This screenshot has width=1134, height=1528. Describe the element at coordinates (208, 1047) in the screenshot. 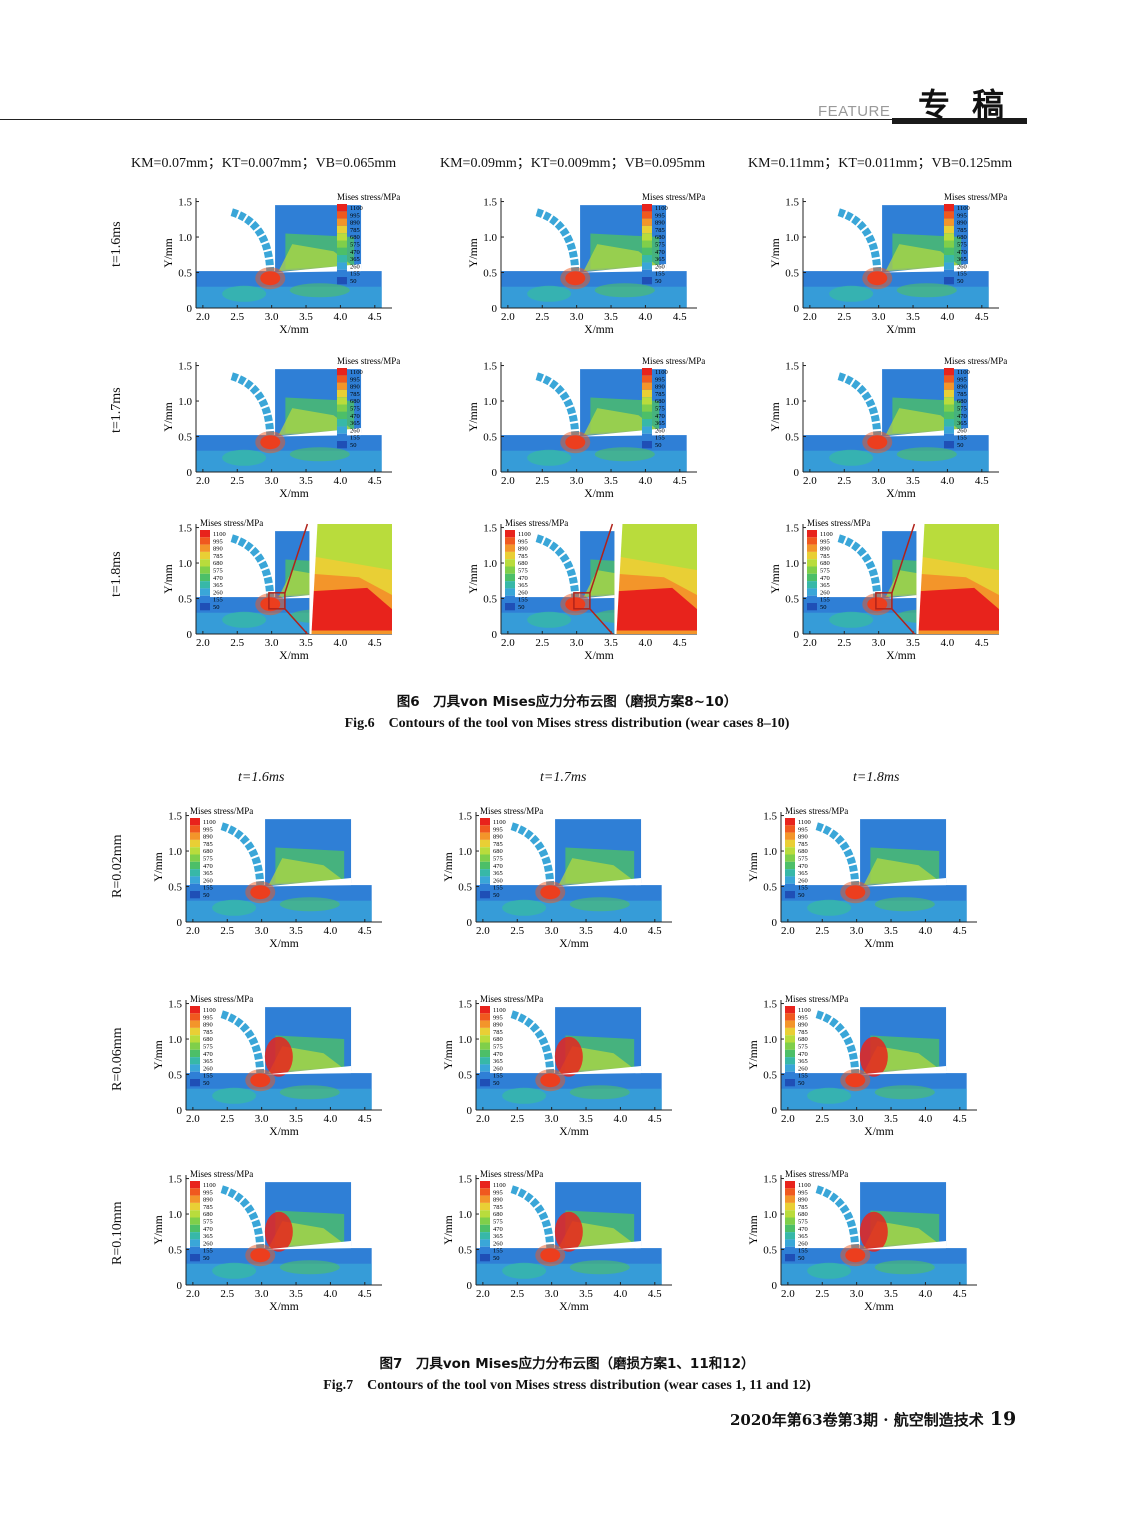

I see `legend-level: 575` at that location.